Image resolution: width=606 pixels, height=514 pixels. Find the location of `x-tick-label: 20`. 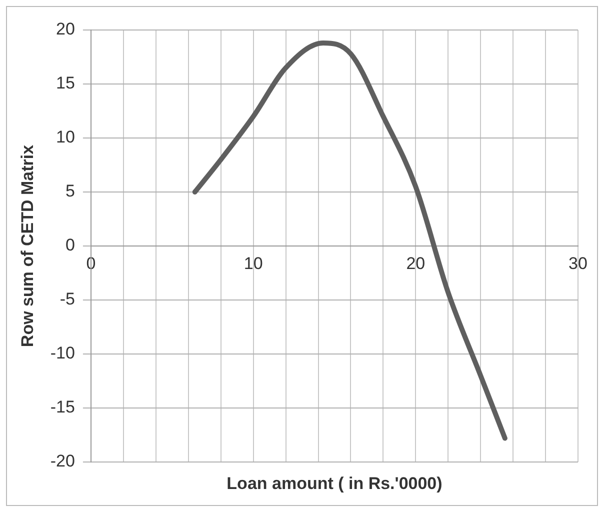

x-tick-label: 20 is located at coordinates (416, 263).